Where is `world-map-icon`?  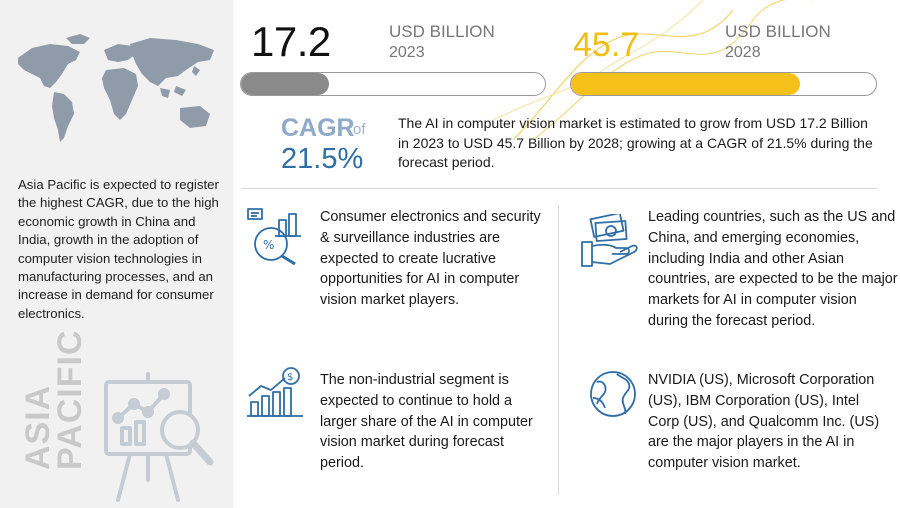 world-map-icon is located at coordinates (116, 88).